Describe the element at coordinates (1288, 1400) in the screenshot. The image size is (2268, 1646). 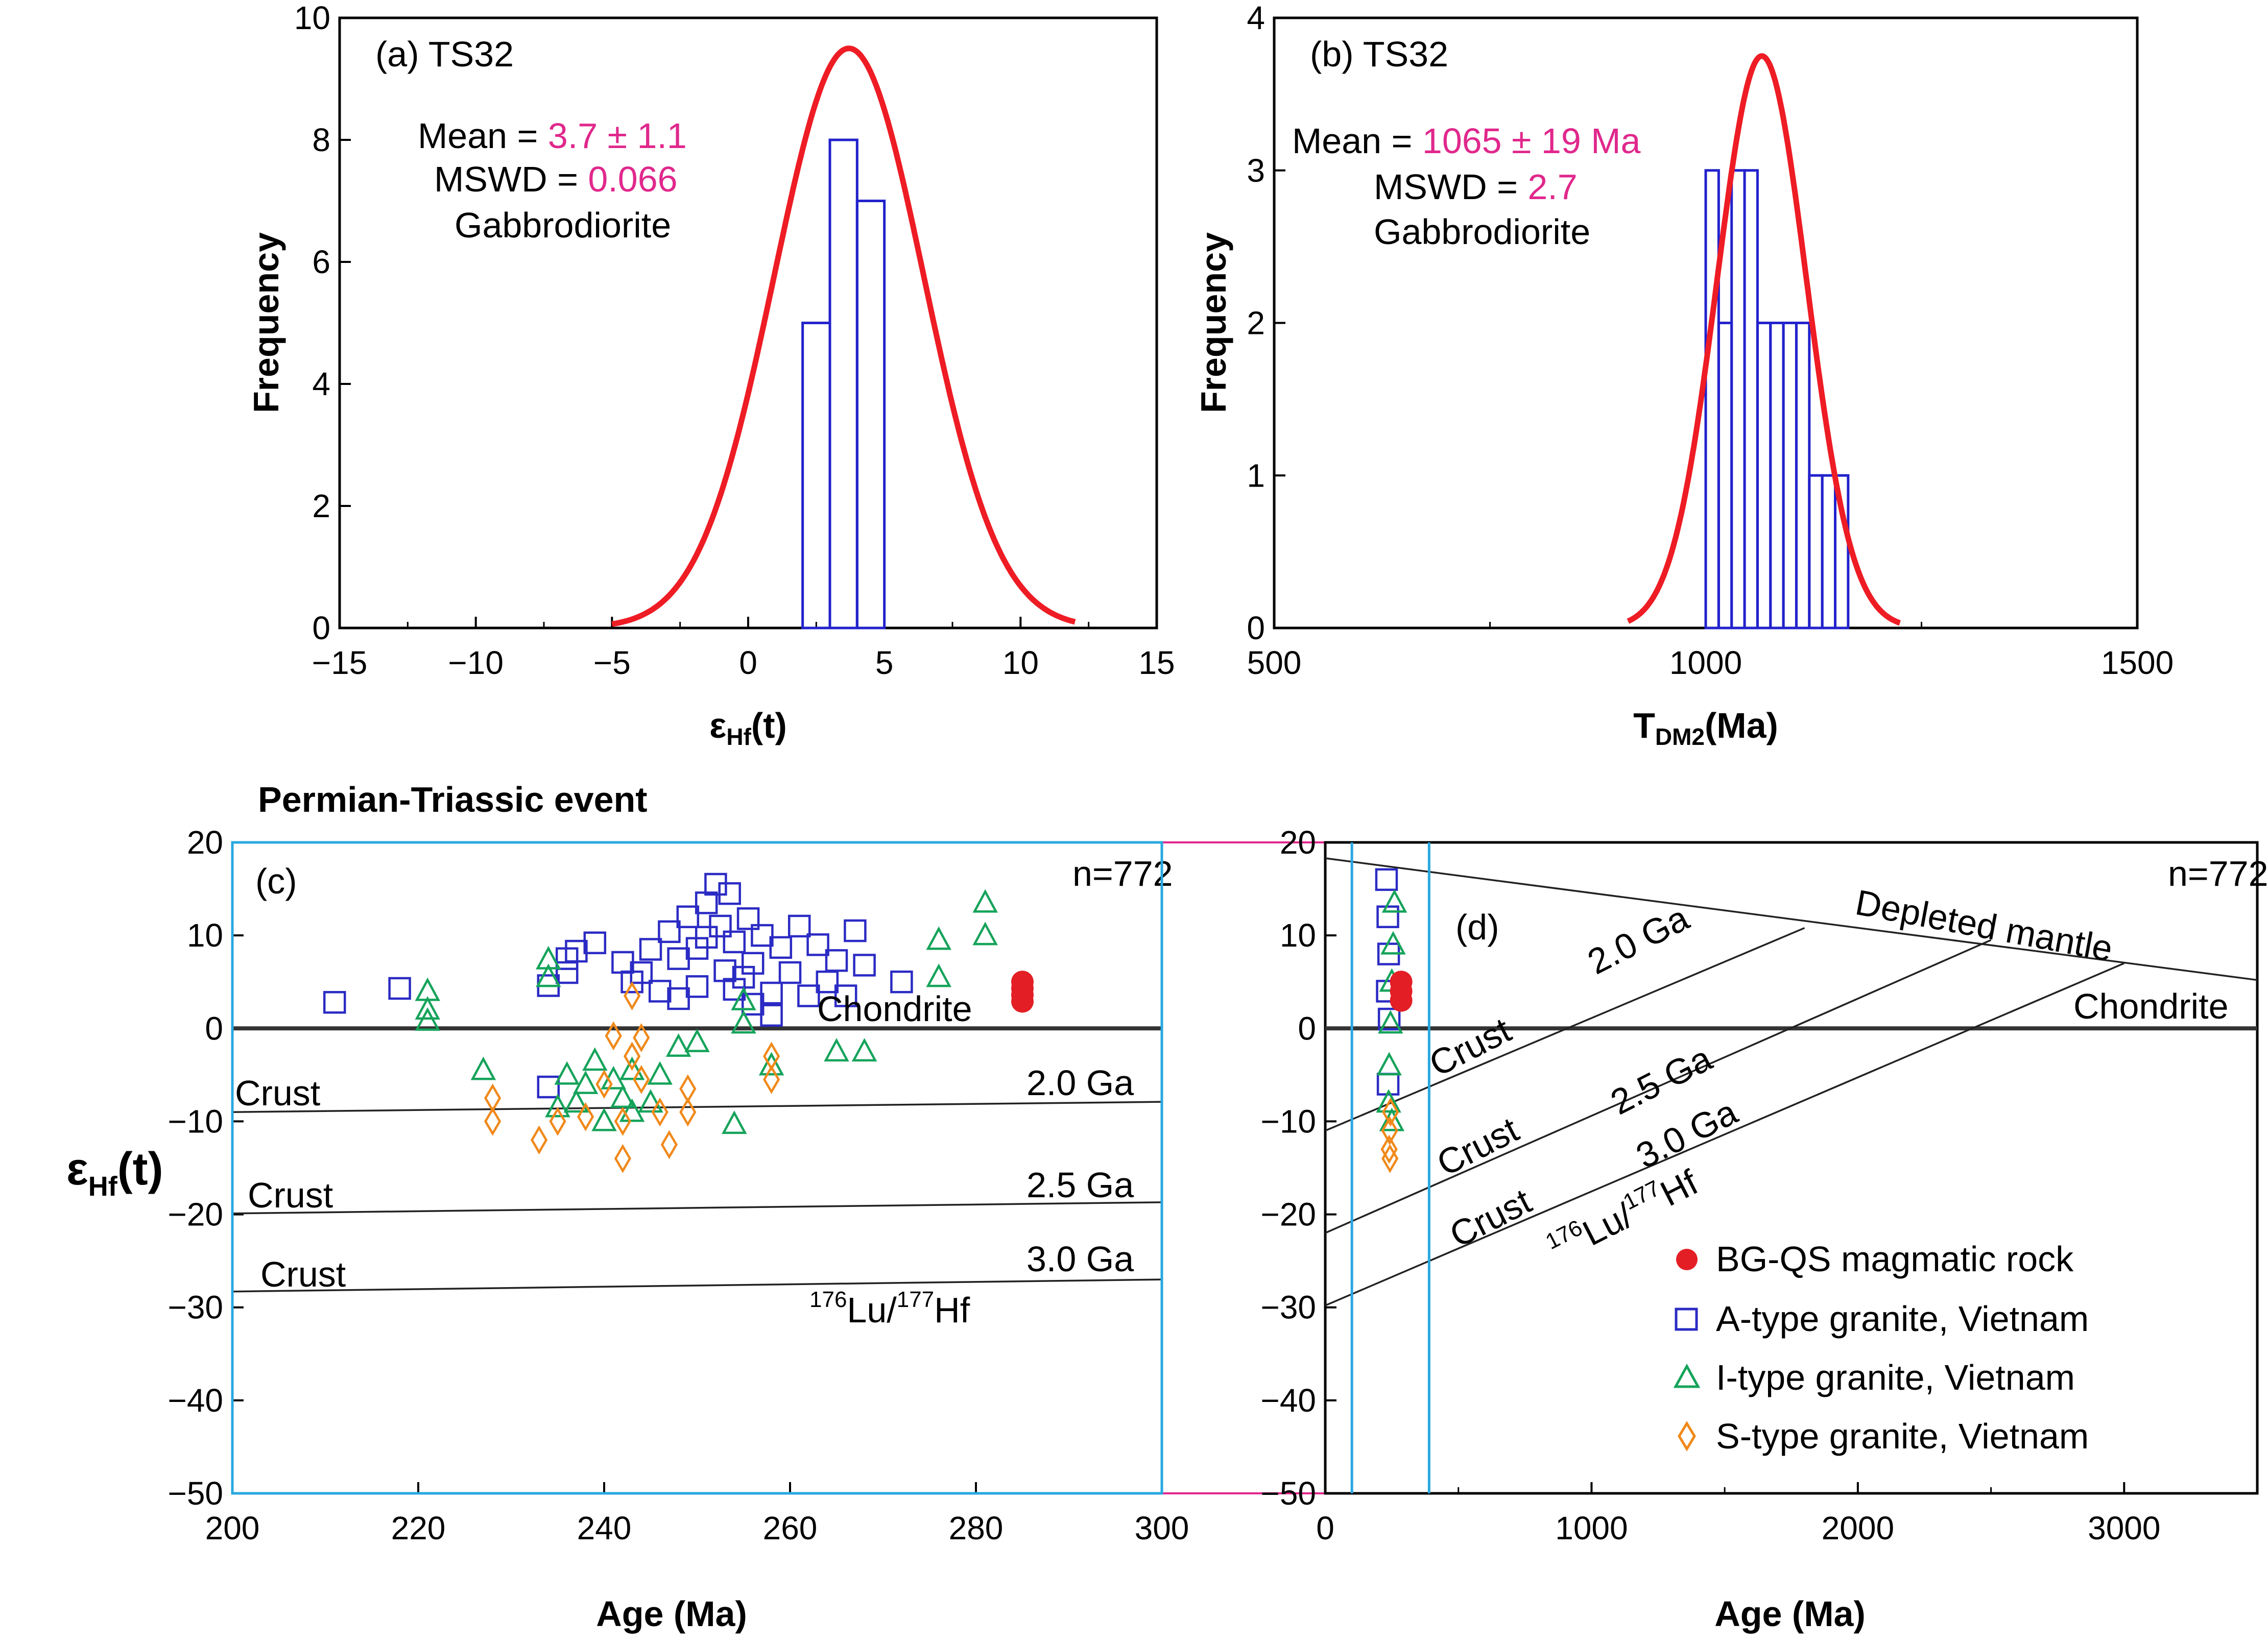
I see `panel-d-ytick-label: −40` at that location.